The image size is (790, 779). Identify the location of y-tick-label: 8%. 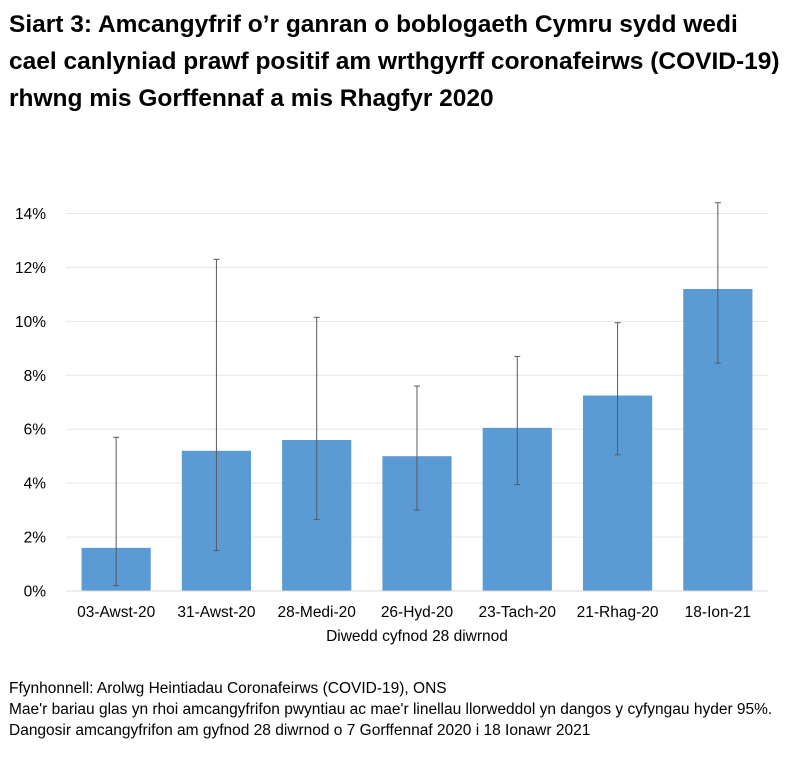
(35, 376).